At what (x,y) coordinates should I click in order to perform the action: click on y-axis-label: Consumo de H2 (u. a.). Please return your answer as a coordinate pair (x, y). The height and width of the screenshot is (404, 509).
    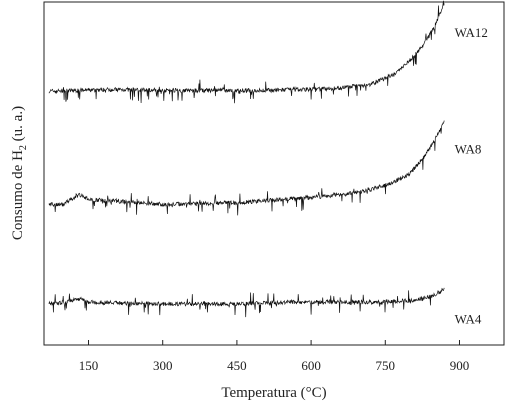
    Looking at the image, I should click on (19, 173).